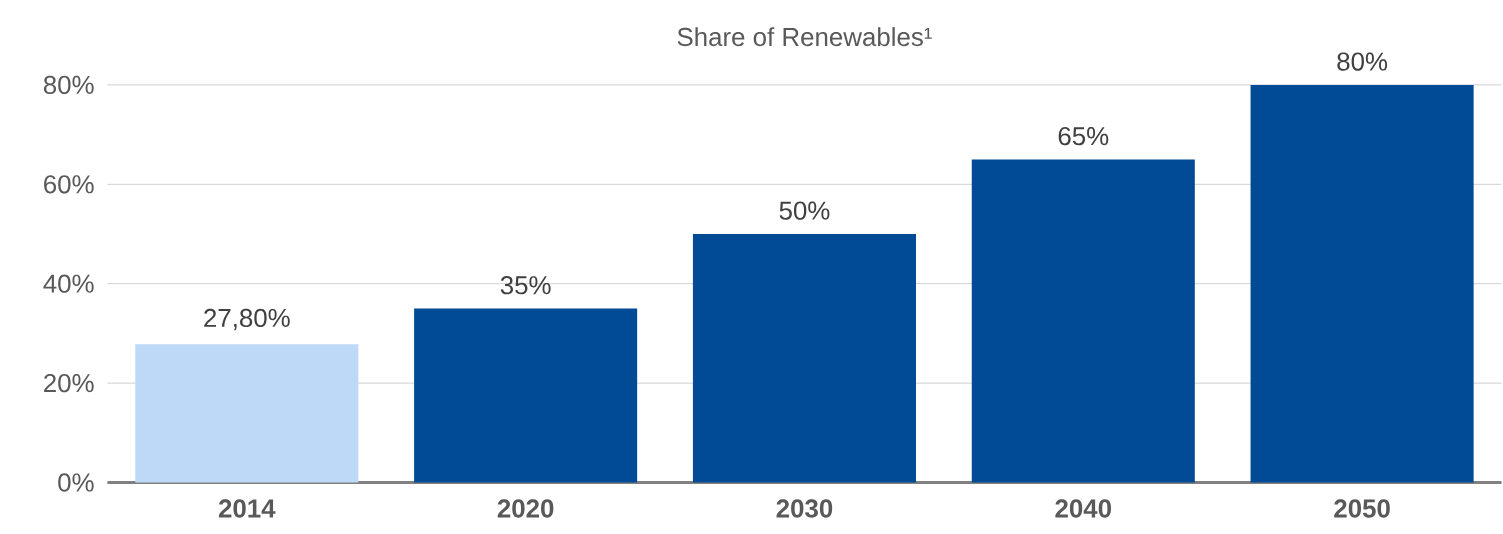  What do you see at coordinates (1083, 136) in the screenshot?
I see `data-label: 65%` at bounding box center [1083, 136].